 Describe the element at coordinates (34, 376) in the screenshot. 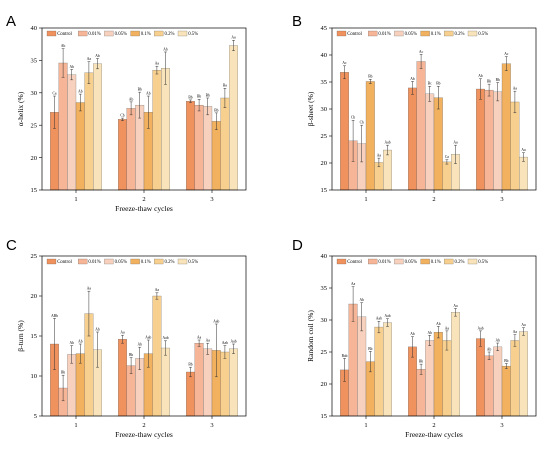

I see `y-tick-label: 10` at that location.